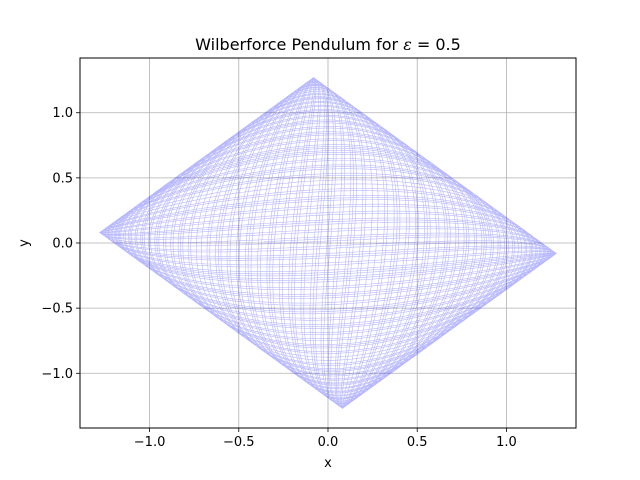 The width and height of the screenshot is (640, 480). I want to click on y-tick-label: −1.0, so click(57, 374).